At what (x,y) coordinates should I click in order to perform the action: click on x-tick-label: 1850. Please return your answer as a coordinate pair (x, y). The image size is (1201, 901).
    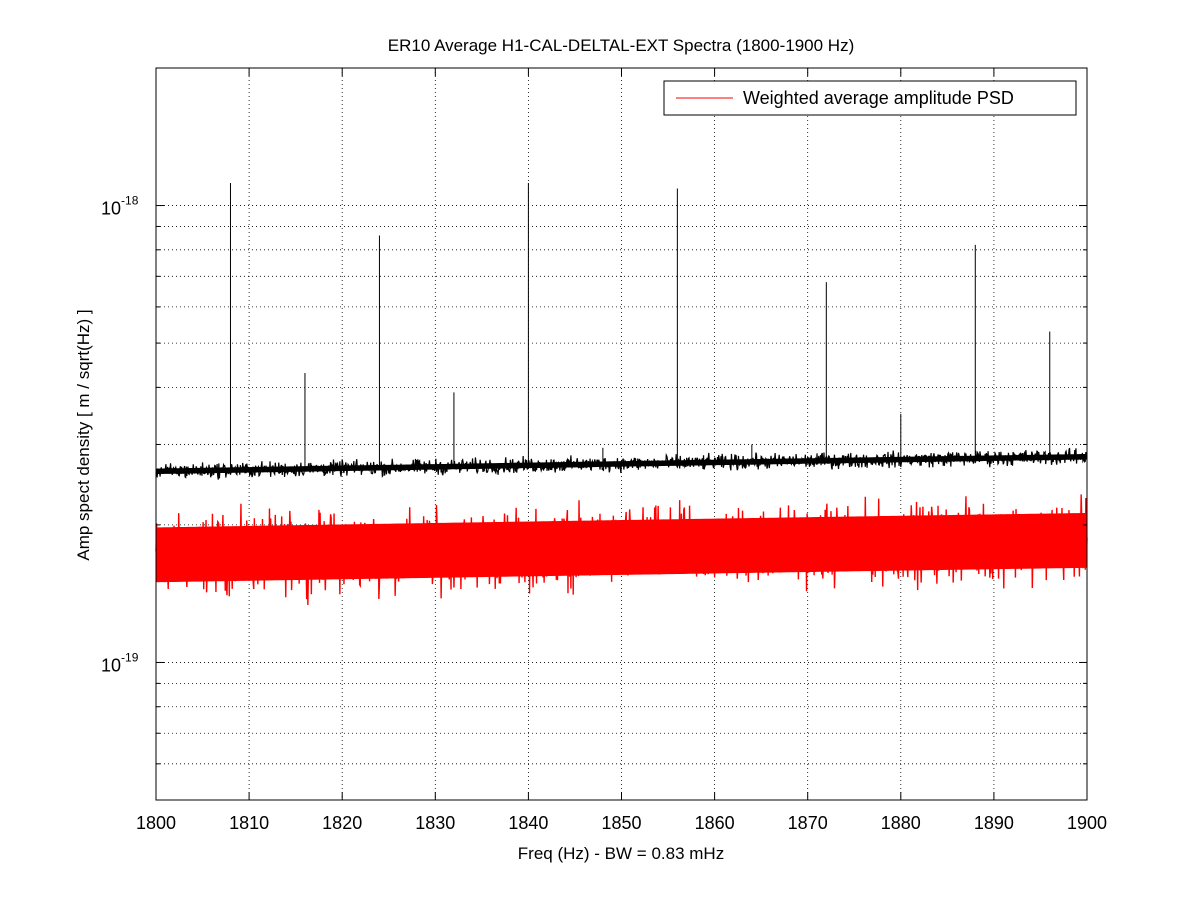
    Looking at the image, I should click on (621, 823).